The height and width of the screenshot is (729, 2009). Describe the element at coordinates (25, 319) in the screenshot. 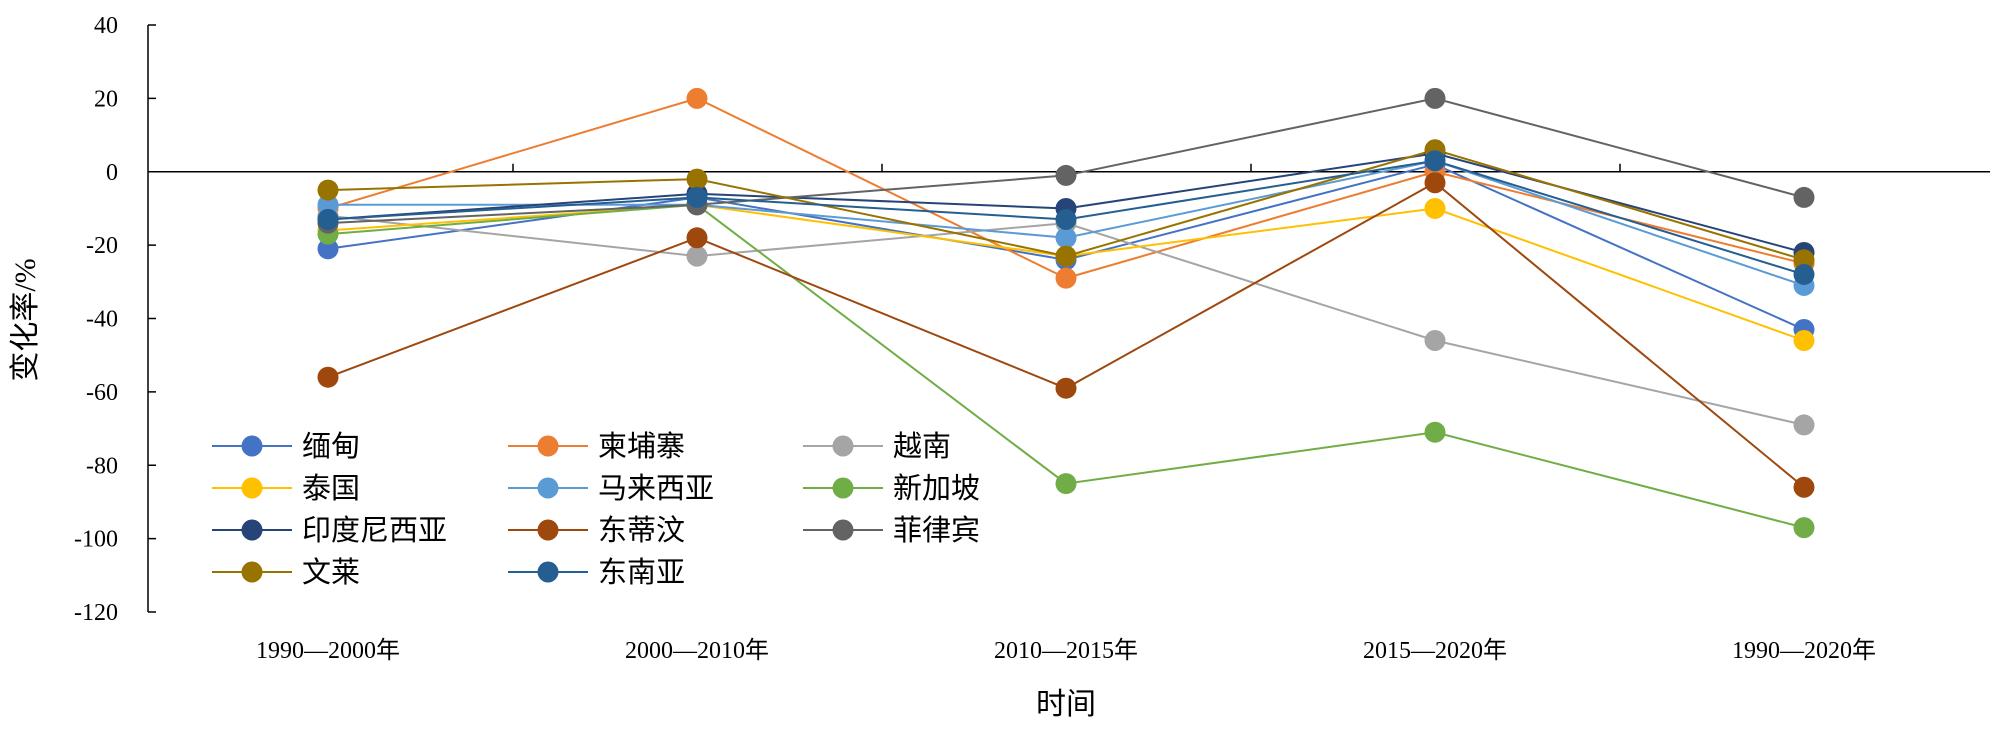

I see `y-axis-title: 变化率/%` at that location.